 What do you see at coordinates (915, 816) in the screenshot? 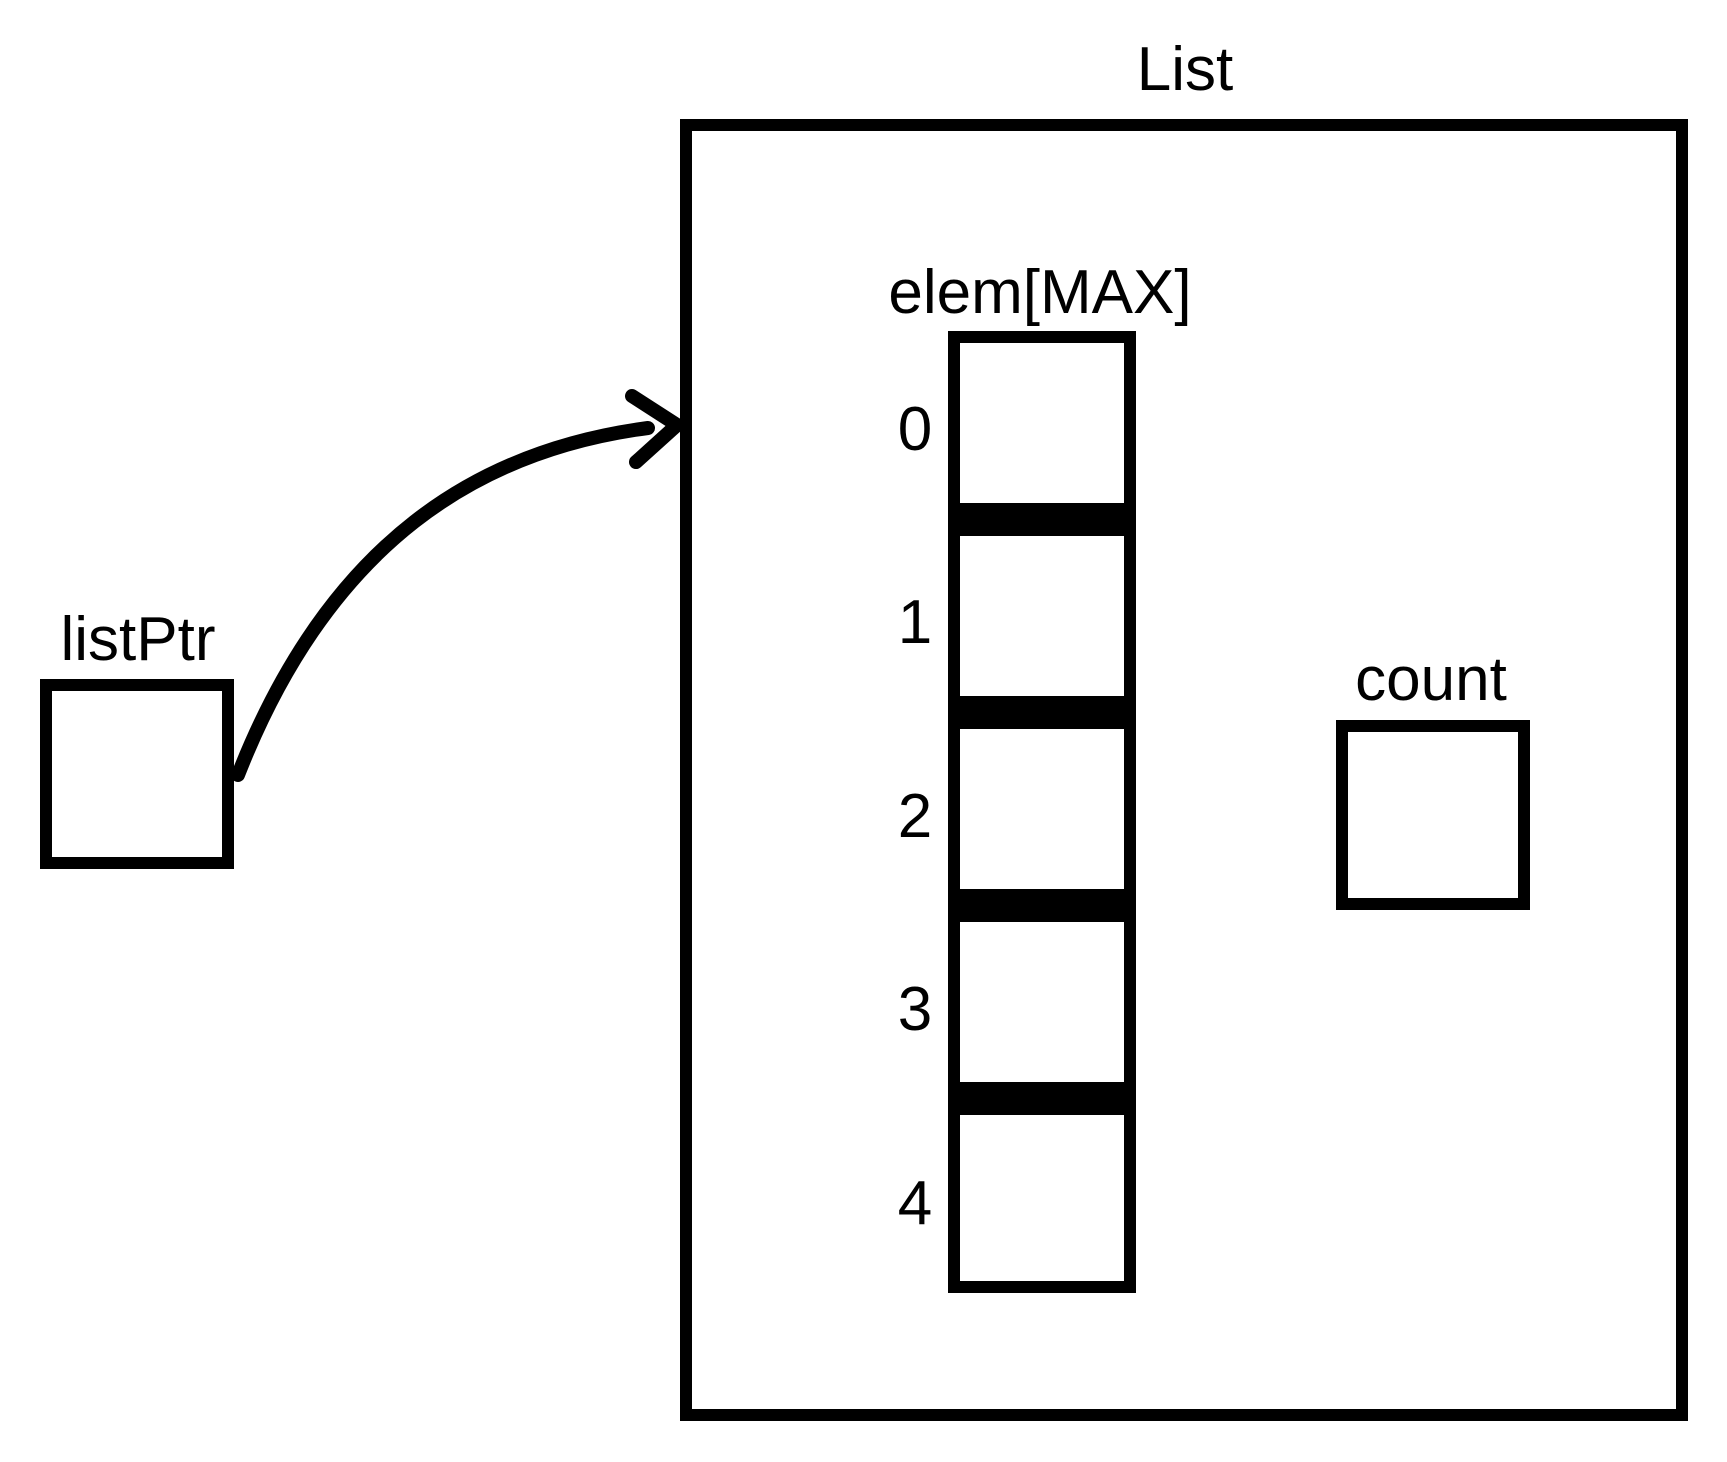
I see `elem-index-2: 2` at bounding box center [915, 816].